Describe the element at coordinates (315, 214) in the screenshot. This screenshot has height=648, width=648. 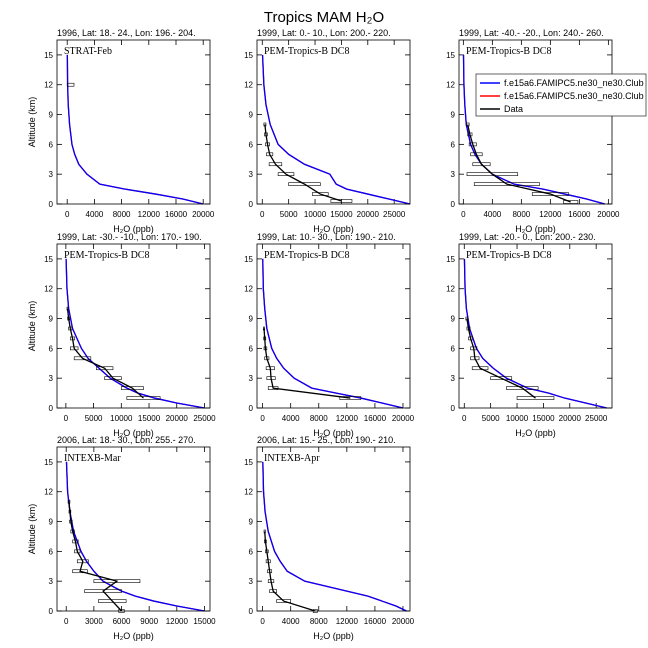
I see `x-tick-label: 10000` at that location.